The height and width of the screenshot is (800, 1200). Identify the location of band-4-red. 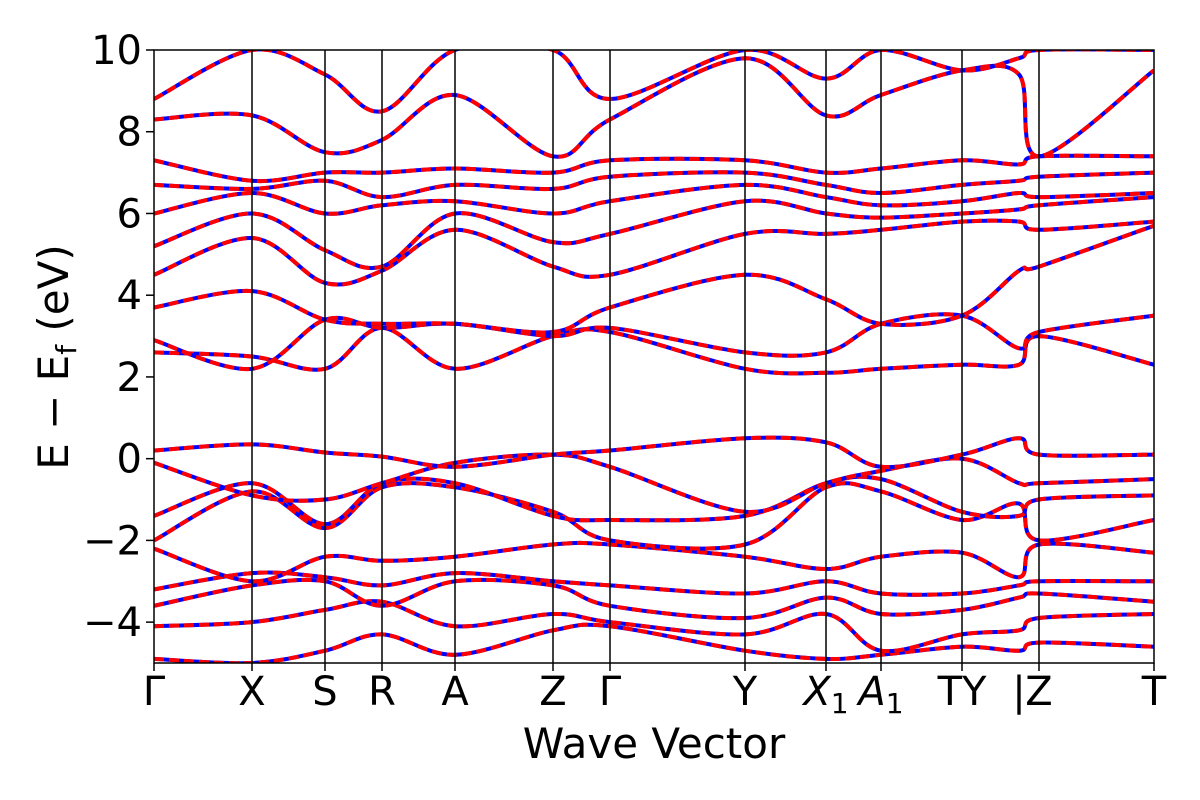
(654, 583).